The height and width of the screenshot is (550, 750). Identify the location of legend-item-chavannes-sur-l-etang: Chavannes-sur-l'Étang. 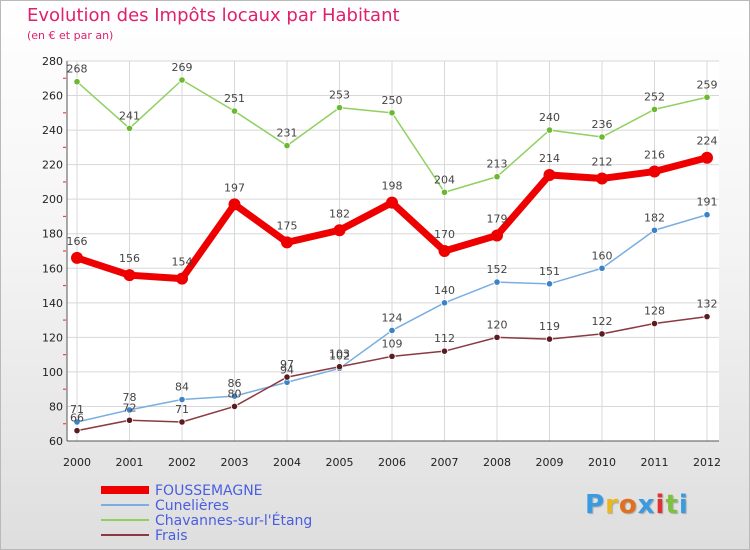
(206, 521).